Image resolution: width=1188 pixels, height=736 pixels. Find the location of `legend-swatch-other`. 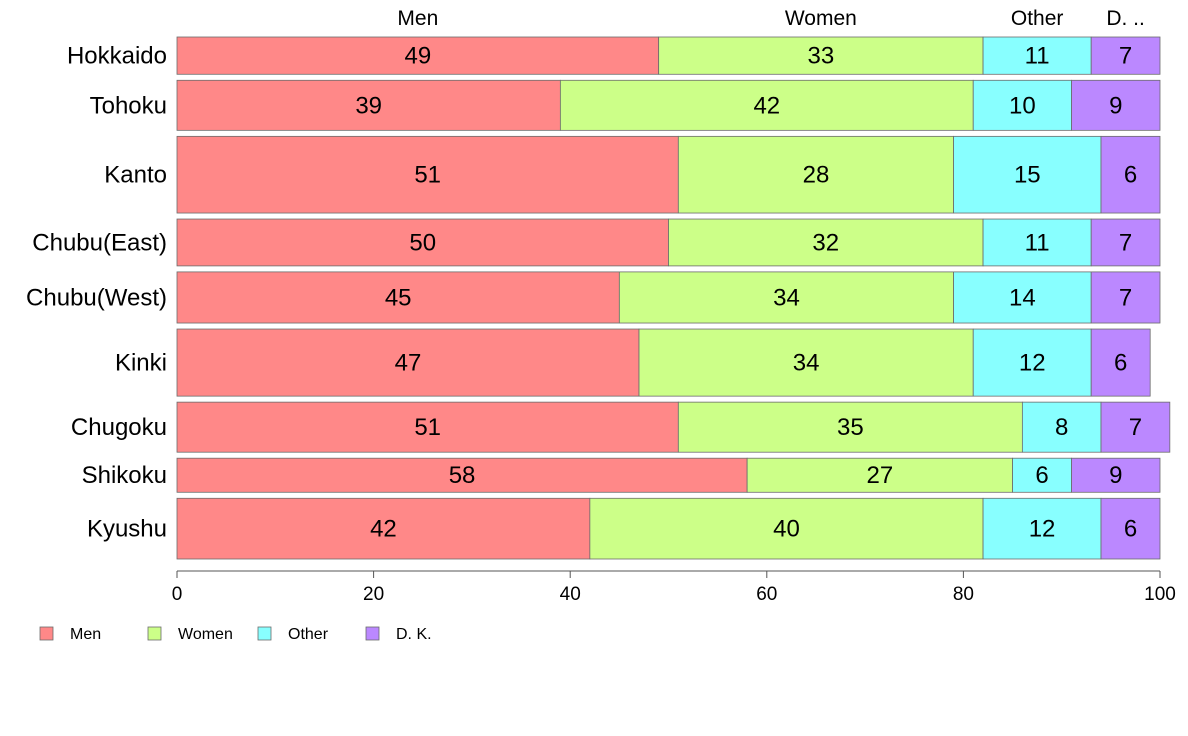

legend-swatch-other is located at coordinates (264, 633).